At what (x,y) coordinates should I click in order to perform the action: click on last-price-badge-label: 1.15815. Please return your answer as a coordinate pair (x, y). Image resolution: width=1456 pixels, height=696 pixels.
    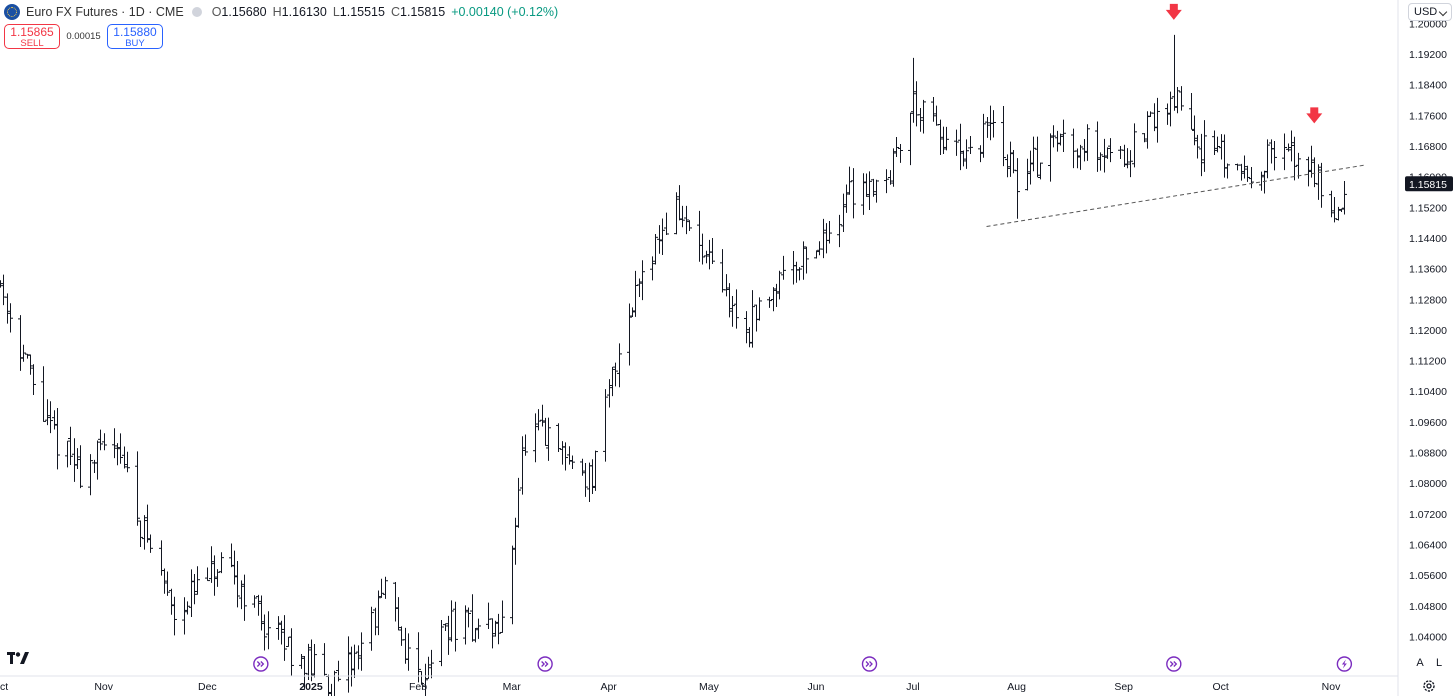
    Looking at the image, I should click on (1428, 185).